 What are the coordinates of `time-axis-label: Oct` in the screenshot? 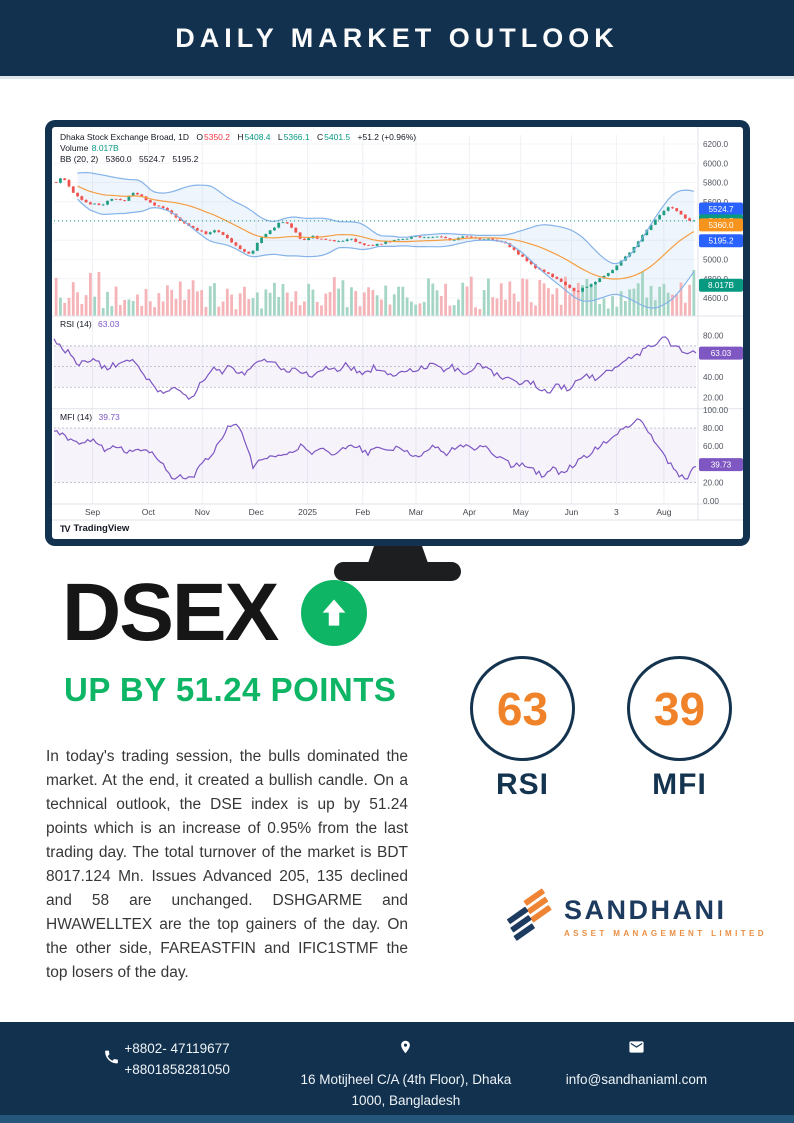 It's located at (149, 512).